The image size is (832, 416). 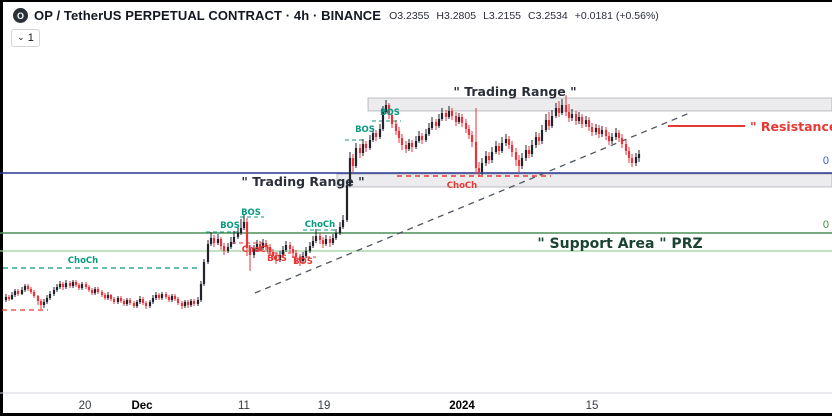 What do you see at coordinates (244, 406) in the screenshot?
I see `time-axis-label-11: 11` at bounding box center [244, 406].